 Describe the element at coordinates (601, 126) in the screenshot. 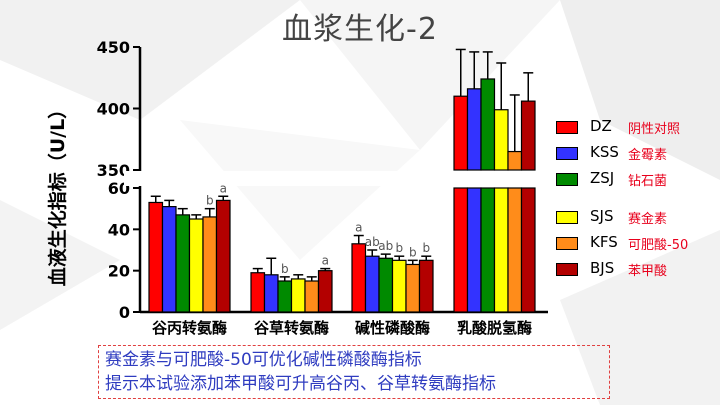

I see `legend-code: DZ` at that location.